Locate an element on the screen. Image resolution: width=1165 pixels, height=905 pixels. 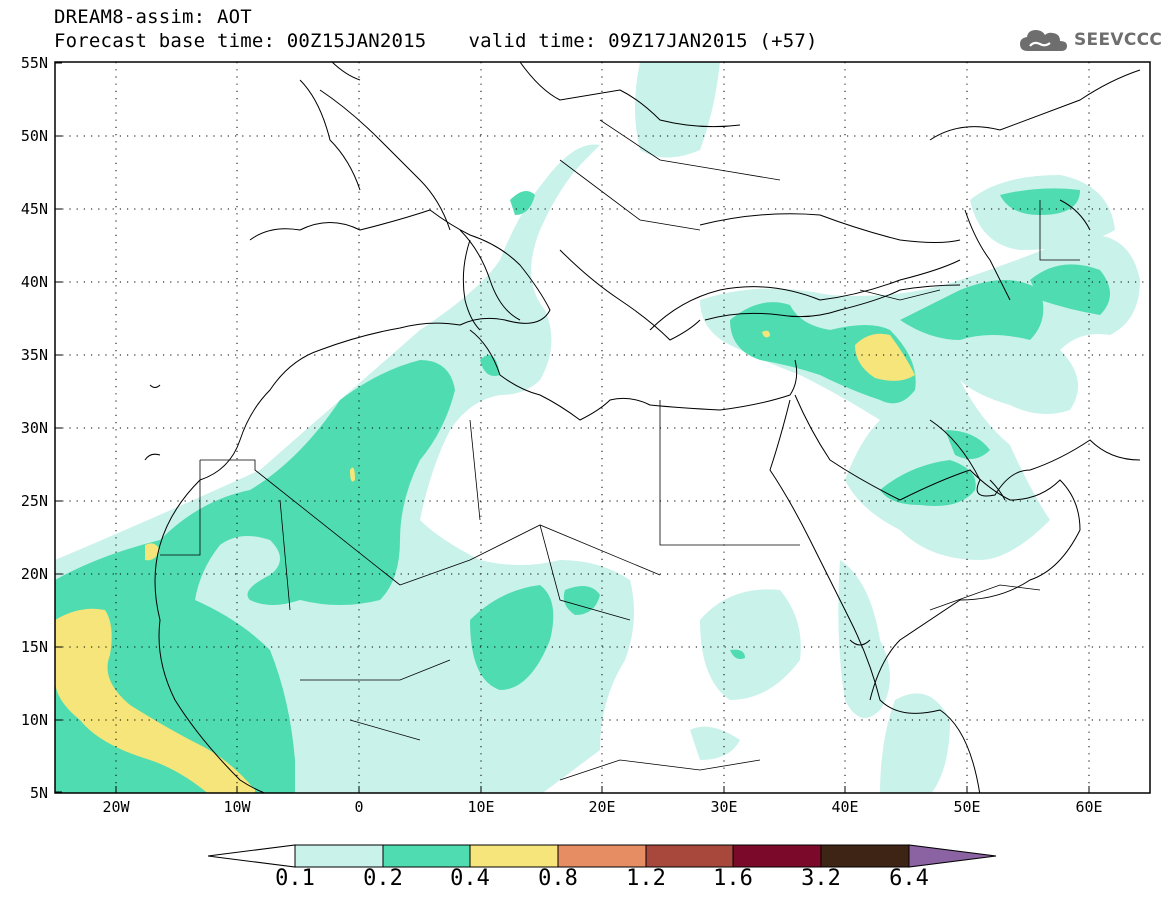
colorbar-arrow-right is located at coordinates (952, 856).